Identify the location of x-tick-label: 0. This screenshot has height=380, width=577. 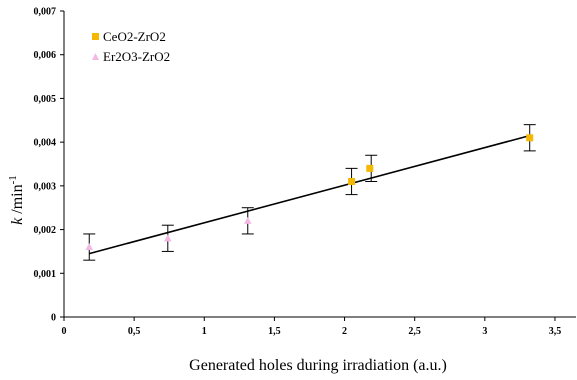
(64, 331).